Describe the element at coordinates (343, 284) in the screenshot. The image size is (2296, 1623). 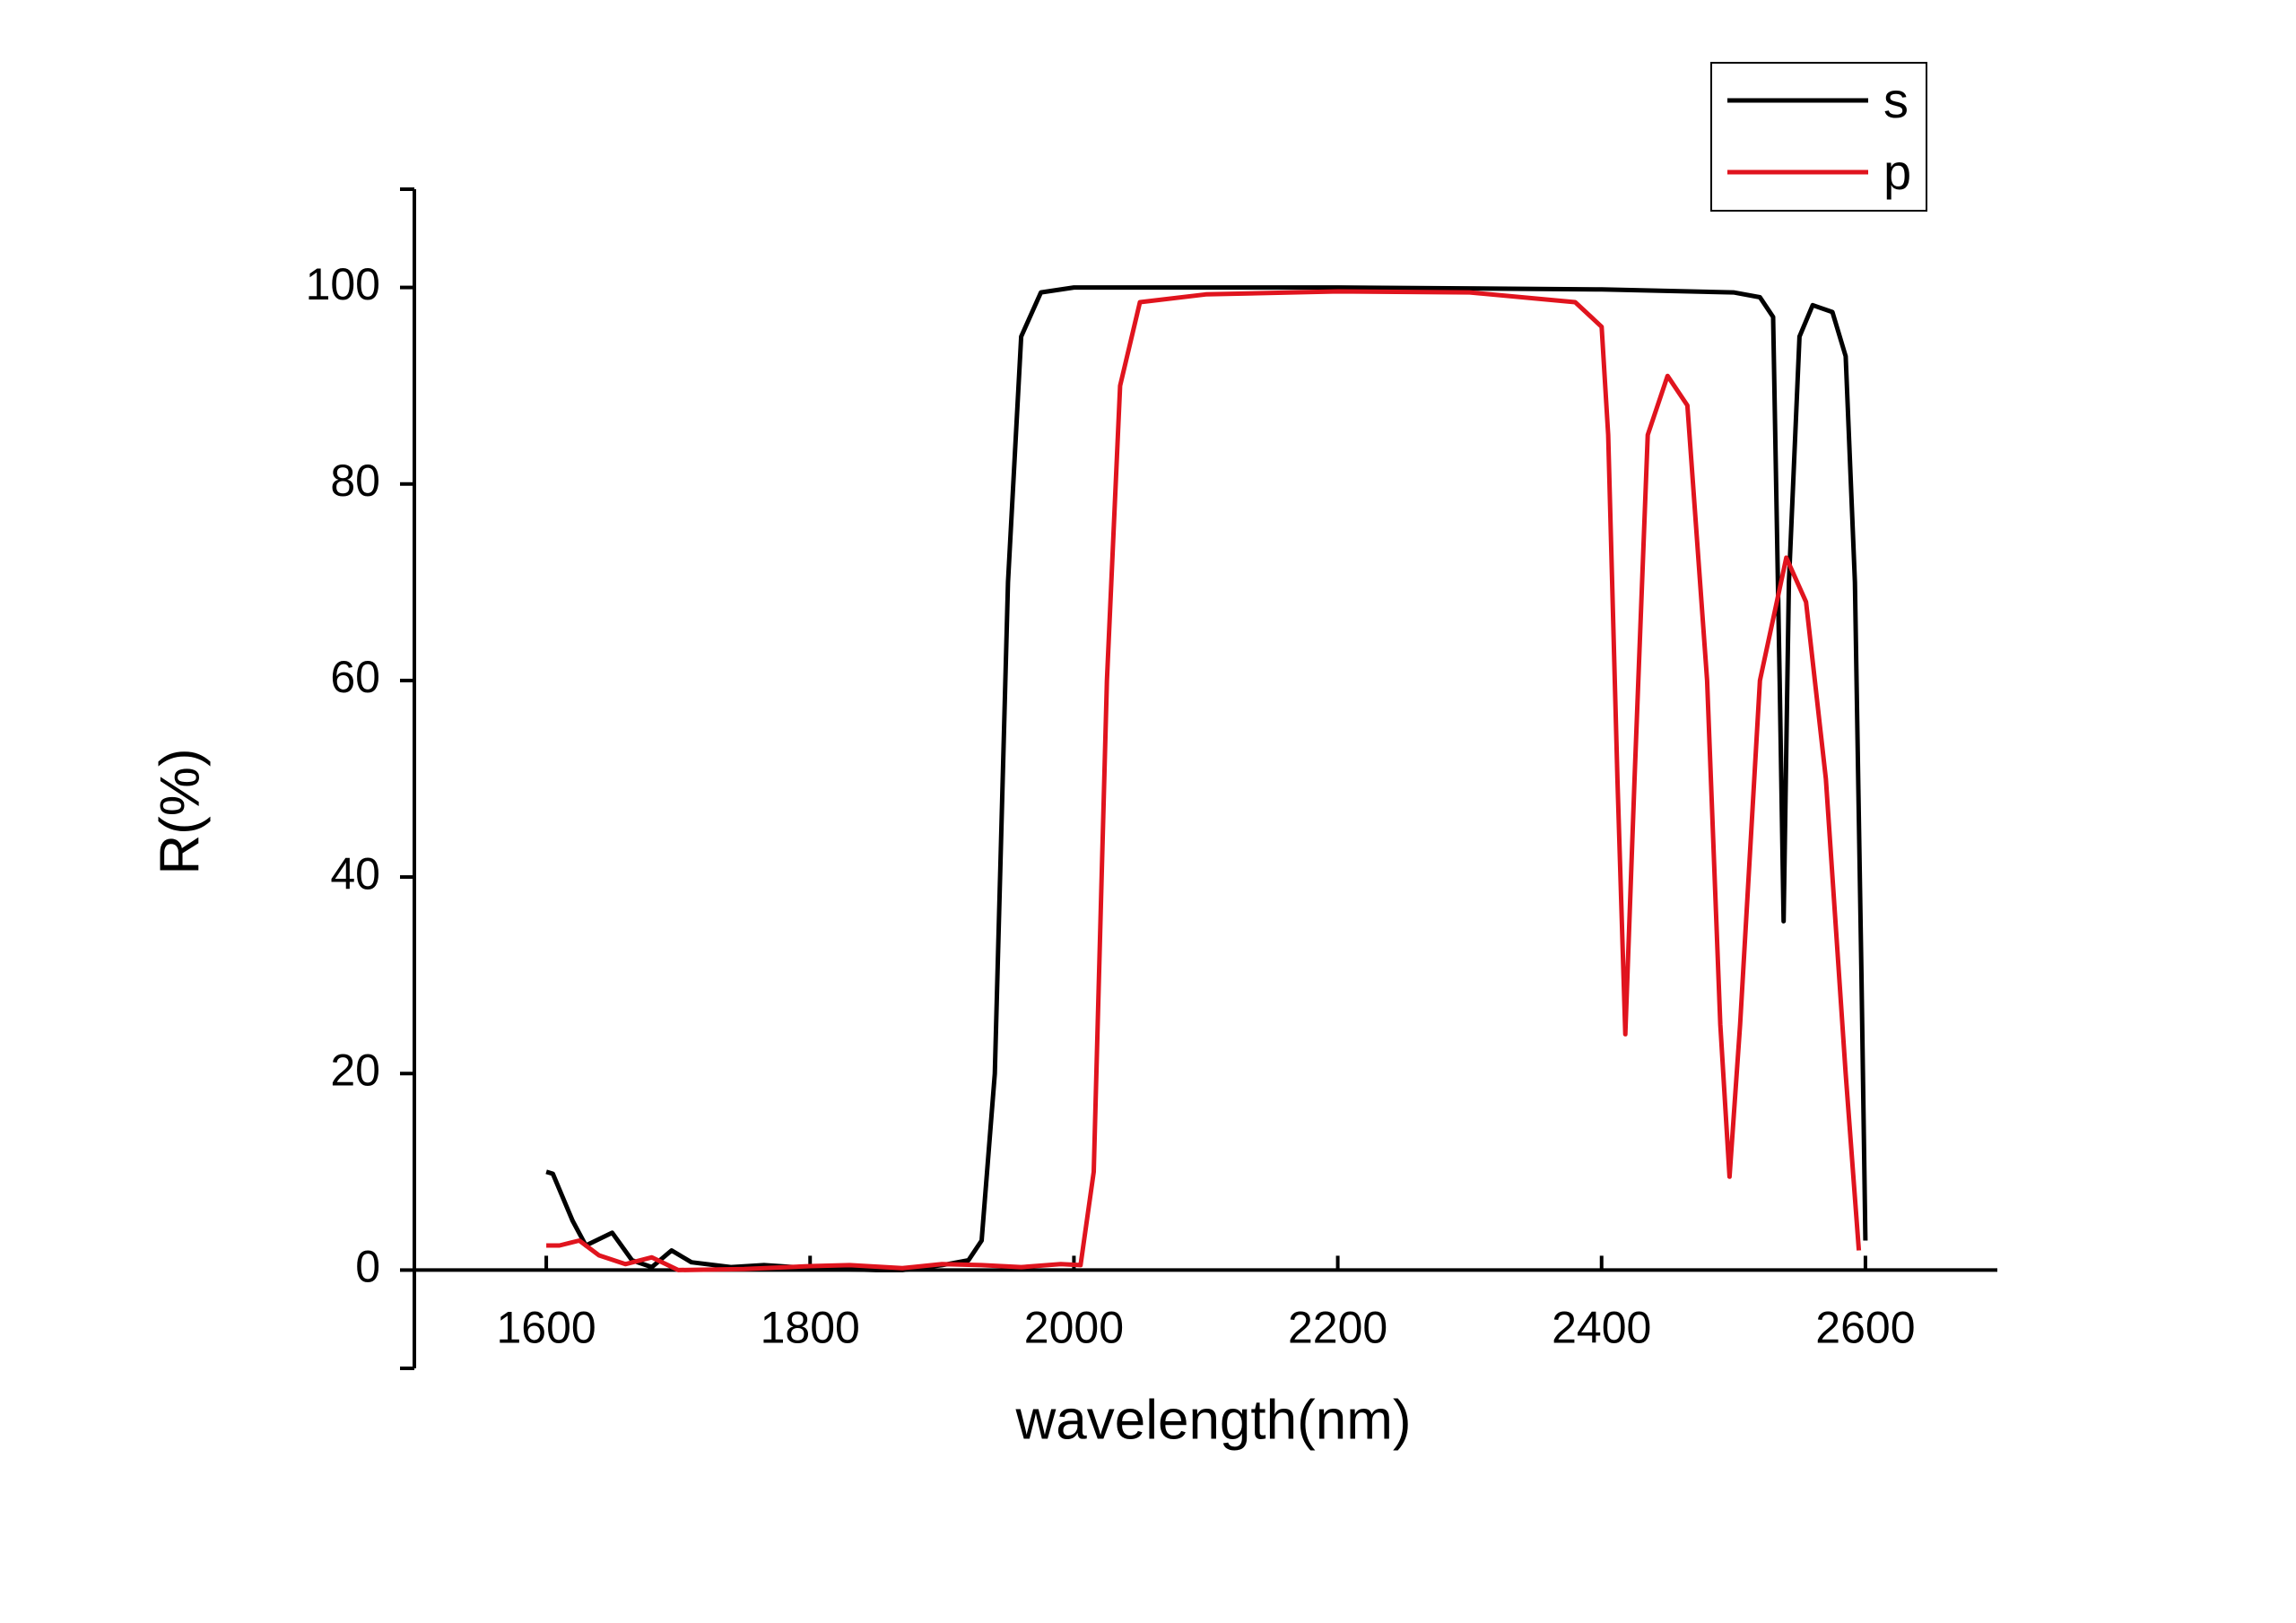
I see `y-tick-label: 100` at that location.